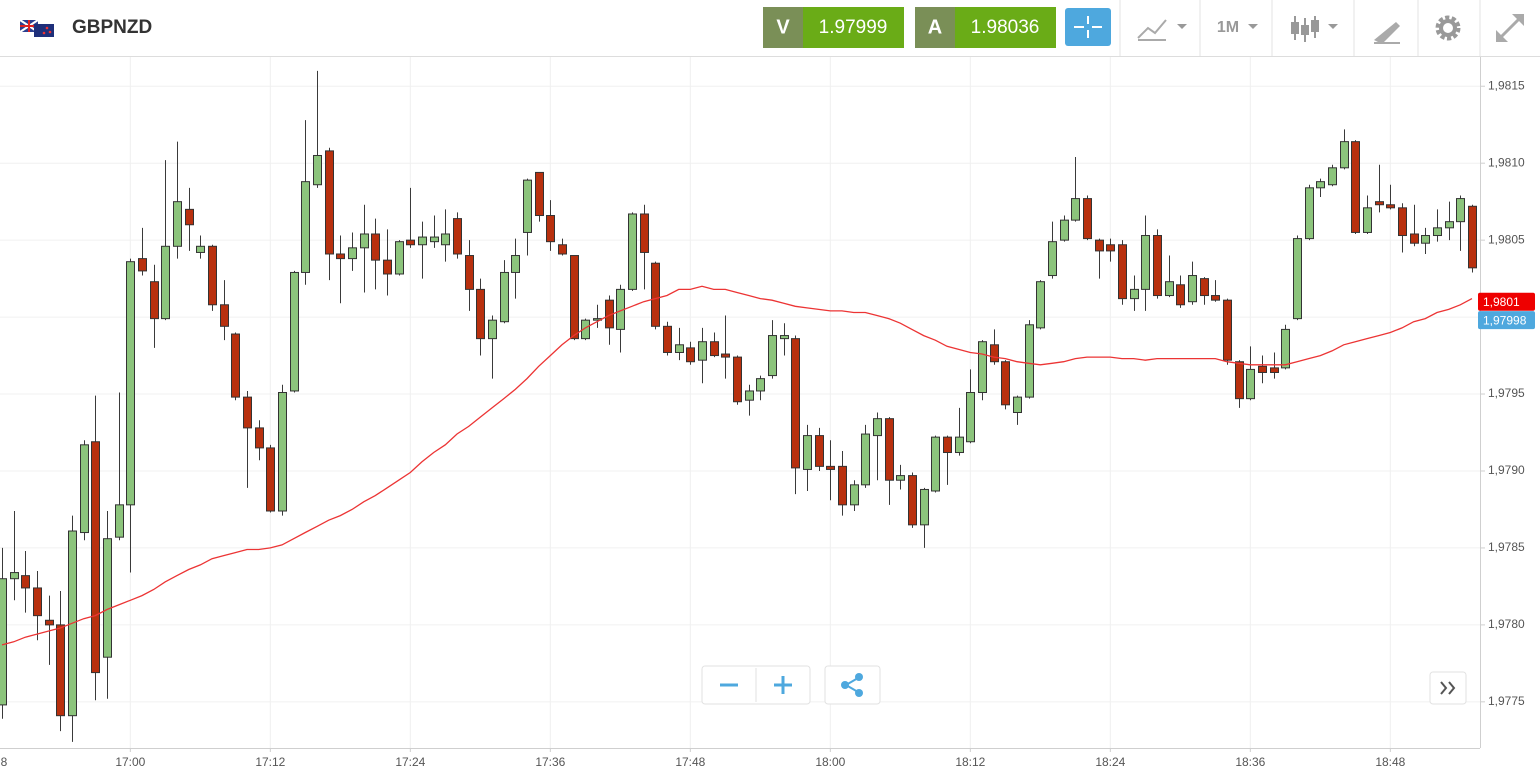  Describe the element at coordinates (1506, 239) in the screenshot. I see `y-tick-label: 1,9805` at that location.